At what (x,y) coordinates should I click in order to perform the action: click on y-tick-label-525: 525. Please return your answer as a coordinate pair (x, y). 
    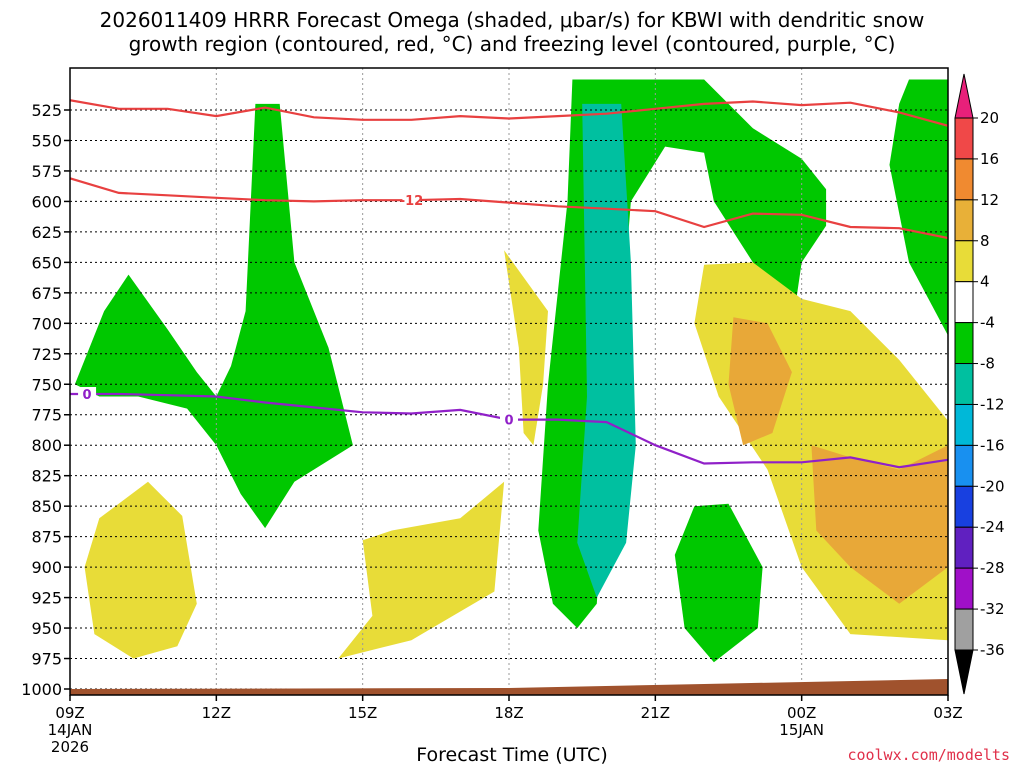
    Looking at the image, I should click on (46, 110).